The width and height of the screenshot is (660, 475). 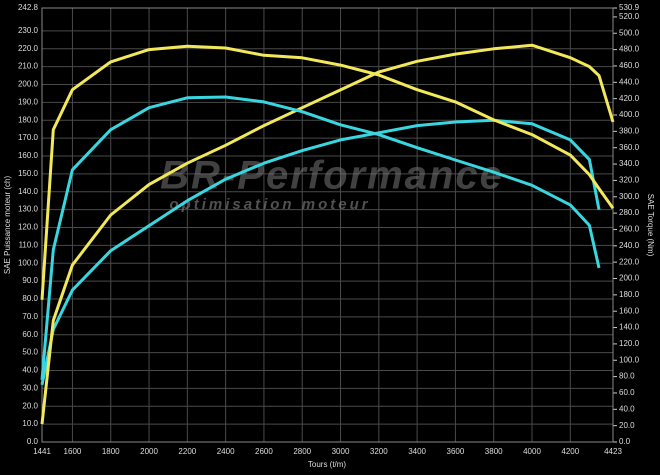 I want to click on x-tick-label: 4000, so click(x=532, y=451).